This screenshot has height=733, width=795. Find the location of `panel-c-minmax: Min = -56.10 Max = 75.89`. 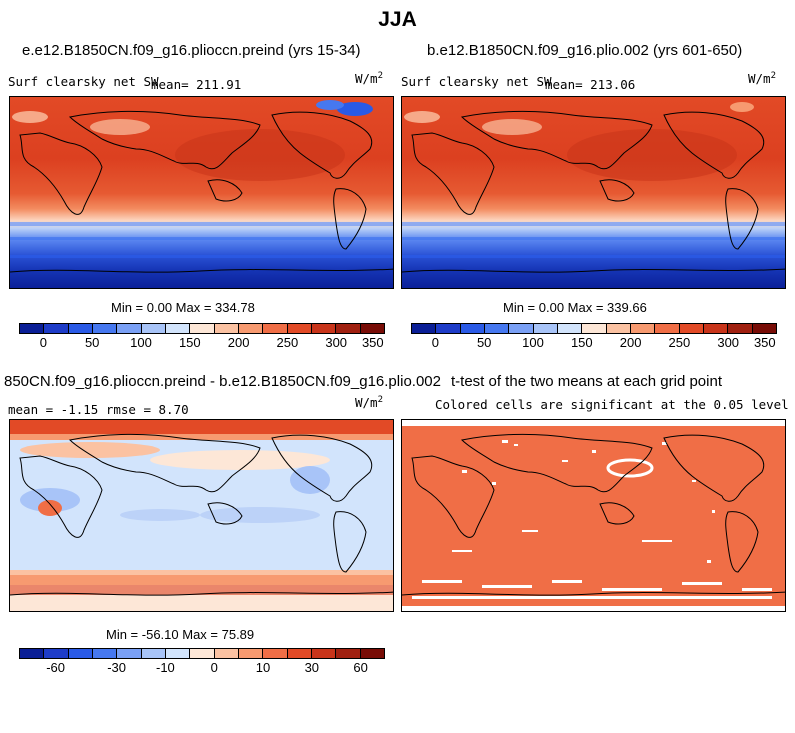

panel-c-minmax: Min = -56.10 Max = 75.89 is located at coordinates (180, 634).